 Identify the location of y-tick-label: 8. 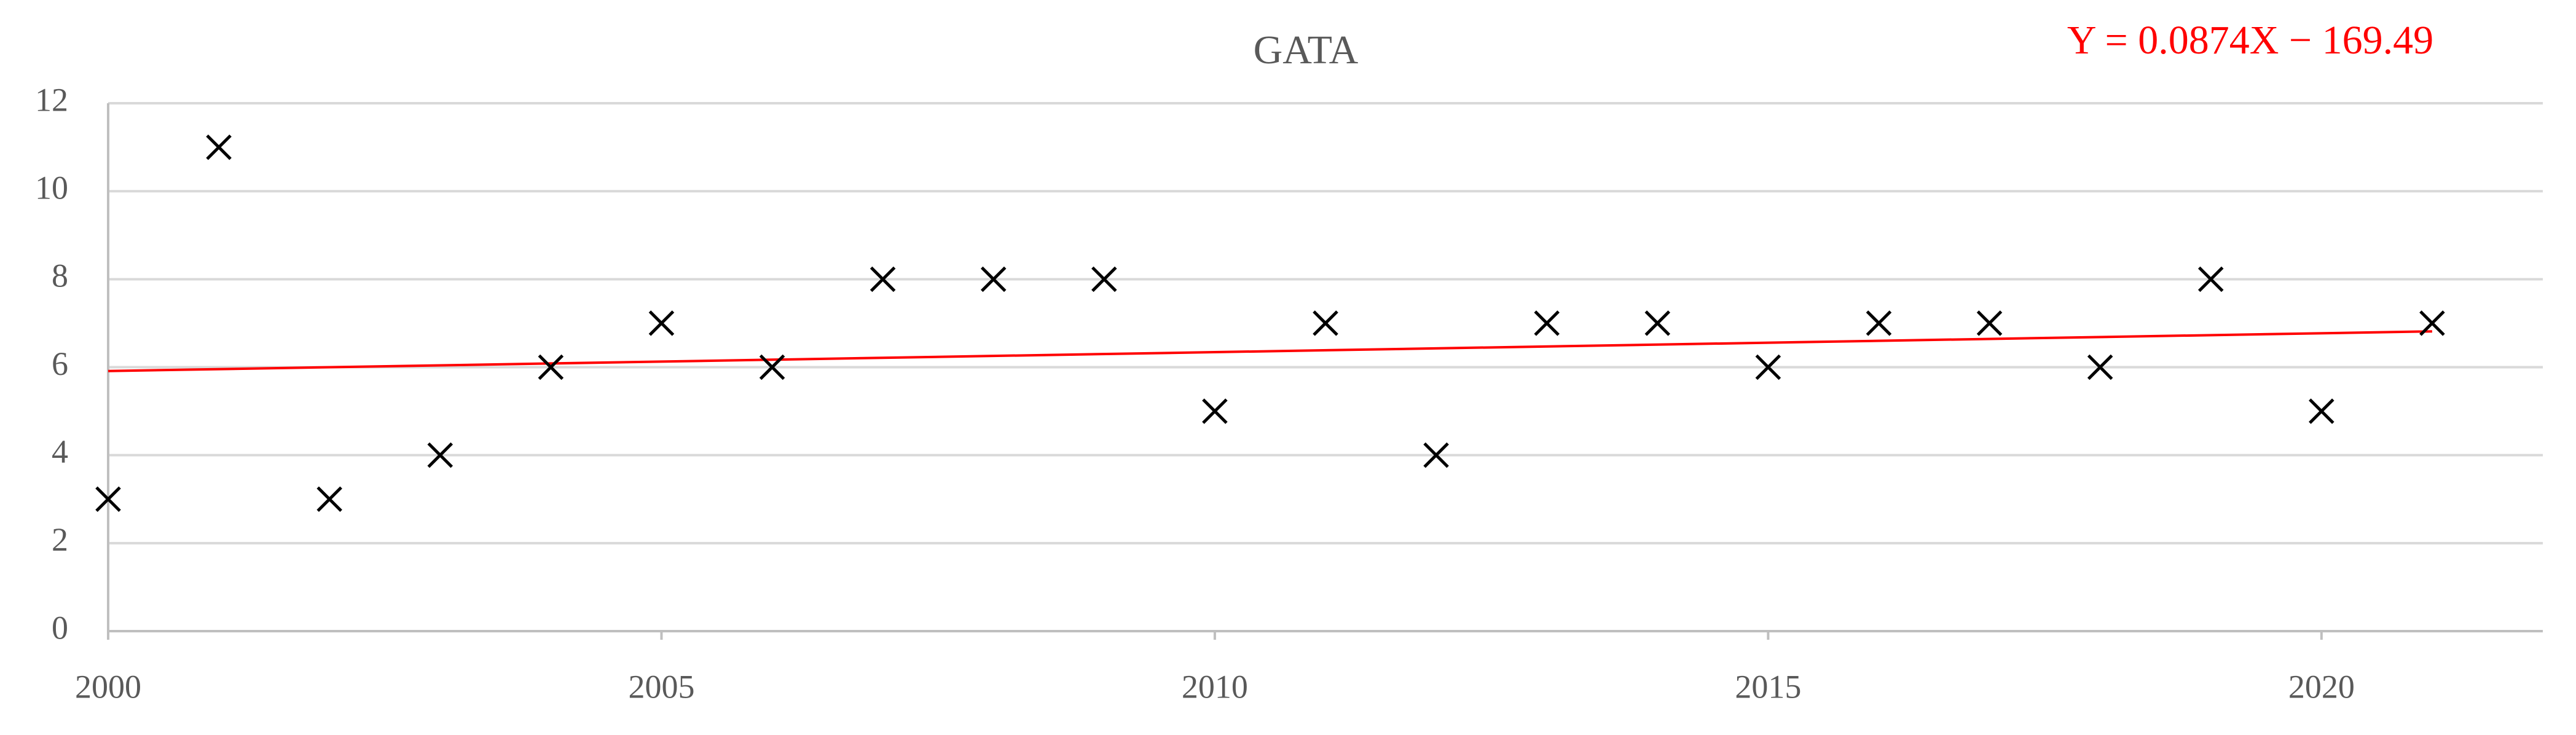
(60, 275).